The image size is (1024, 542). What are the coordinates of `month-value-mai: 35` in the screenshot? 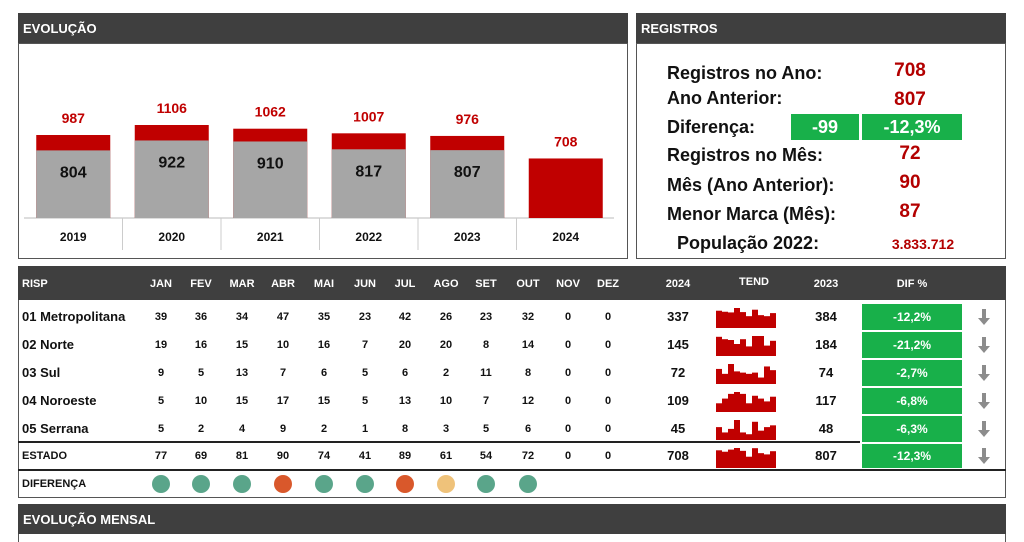 It's located at (324, 317).